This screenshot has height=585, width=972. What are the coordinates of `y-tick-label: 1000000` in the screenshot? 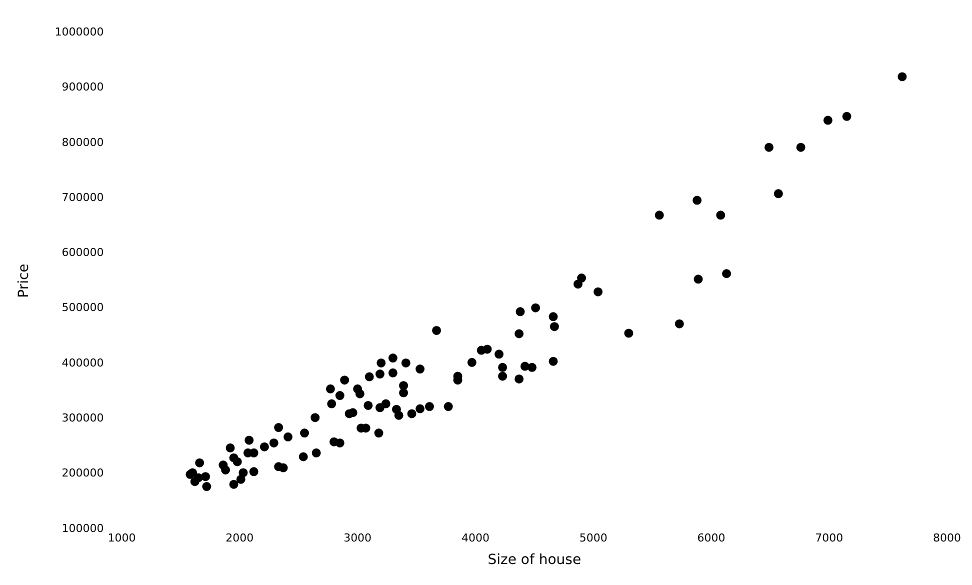 It's located at (79, 31).